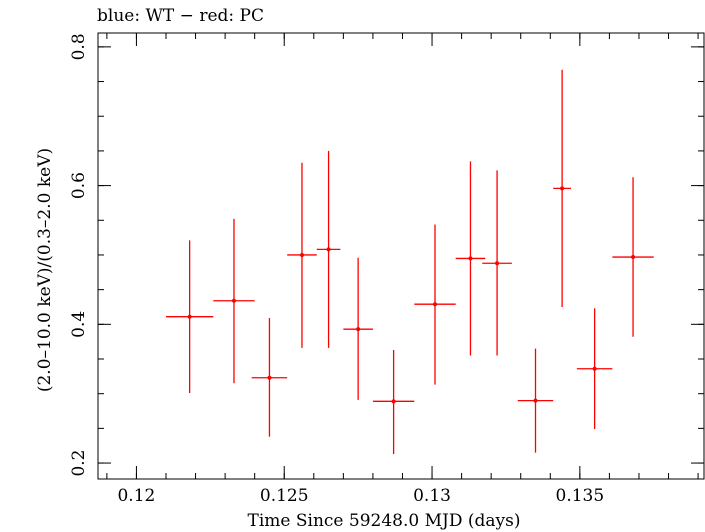 This screenshot has height=532, width=705. Describe the element at coordinates (79, 463) in the screenshot. I see `y-tick-label: 0.2` at that location.